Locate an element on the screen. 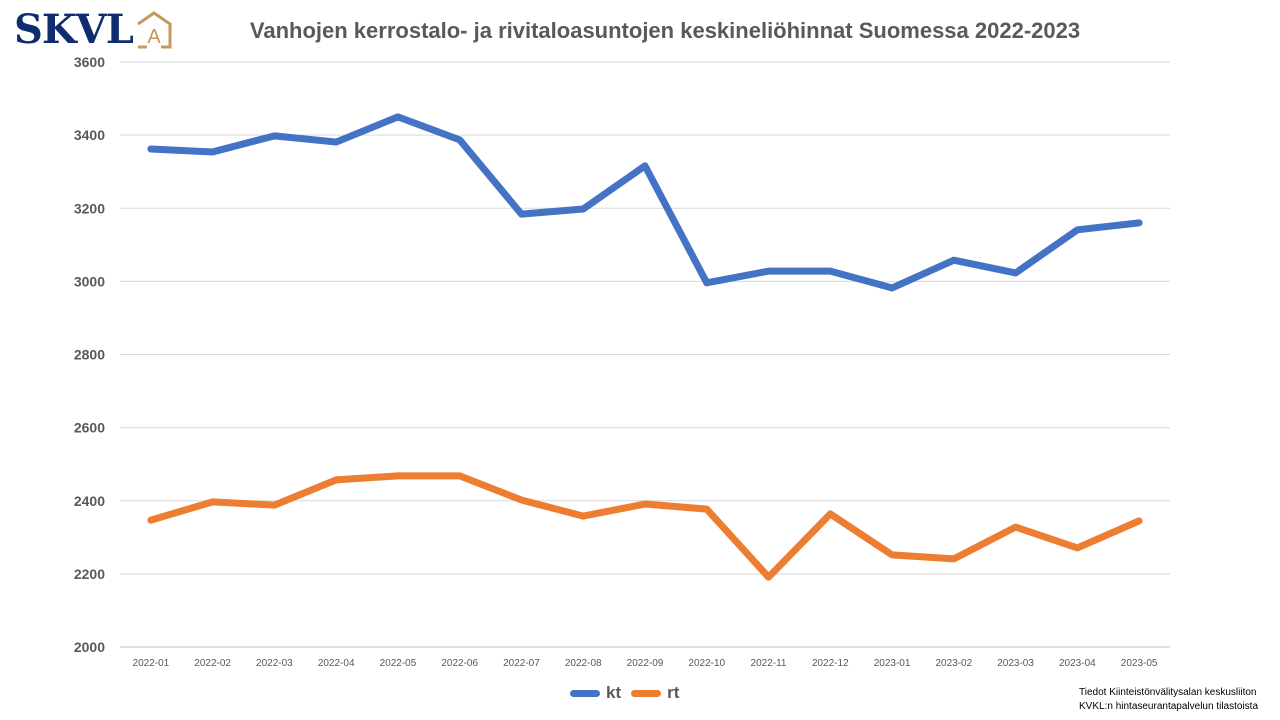 The image size is (1280, 720). x-tick-label: 2023-03 is located at coordinates (1015, 663).